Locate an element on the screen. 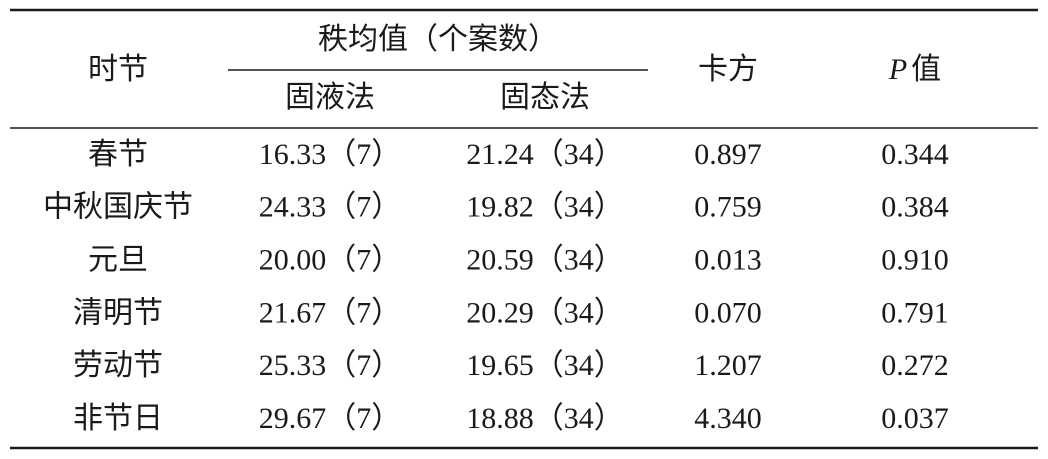 This screenshot has height=459, width=1048. cell: 29.67（7） is located at coordinates (330, 418).